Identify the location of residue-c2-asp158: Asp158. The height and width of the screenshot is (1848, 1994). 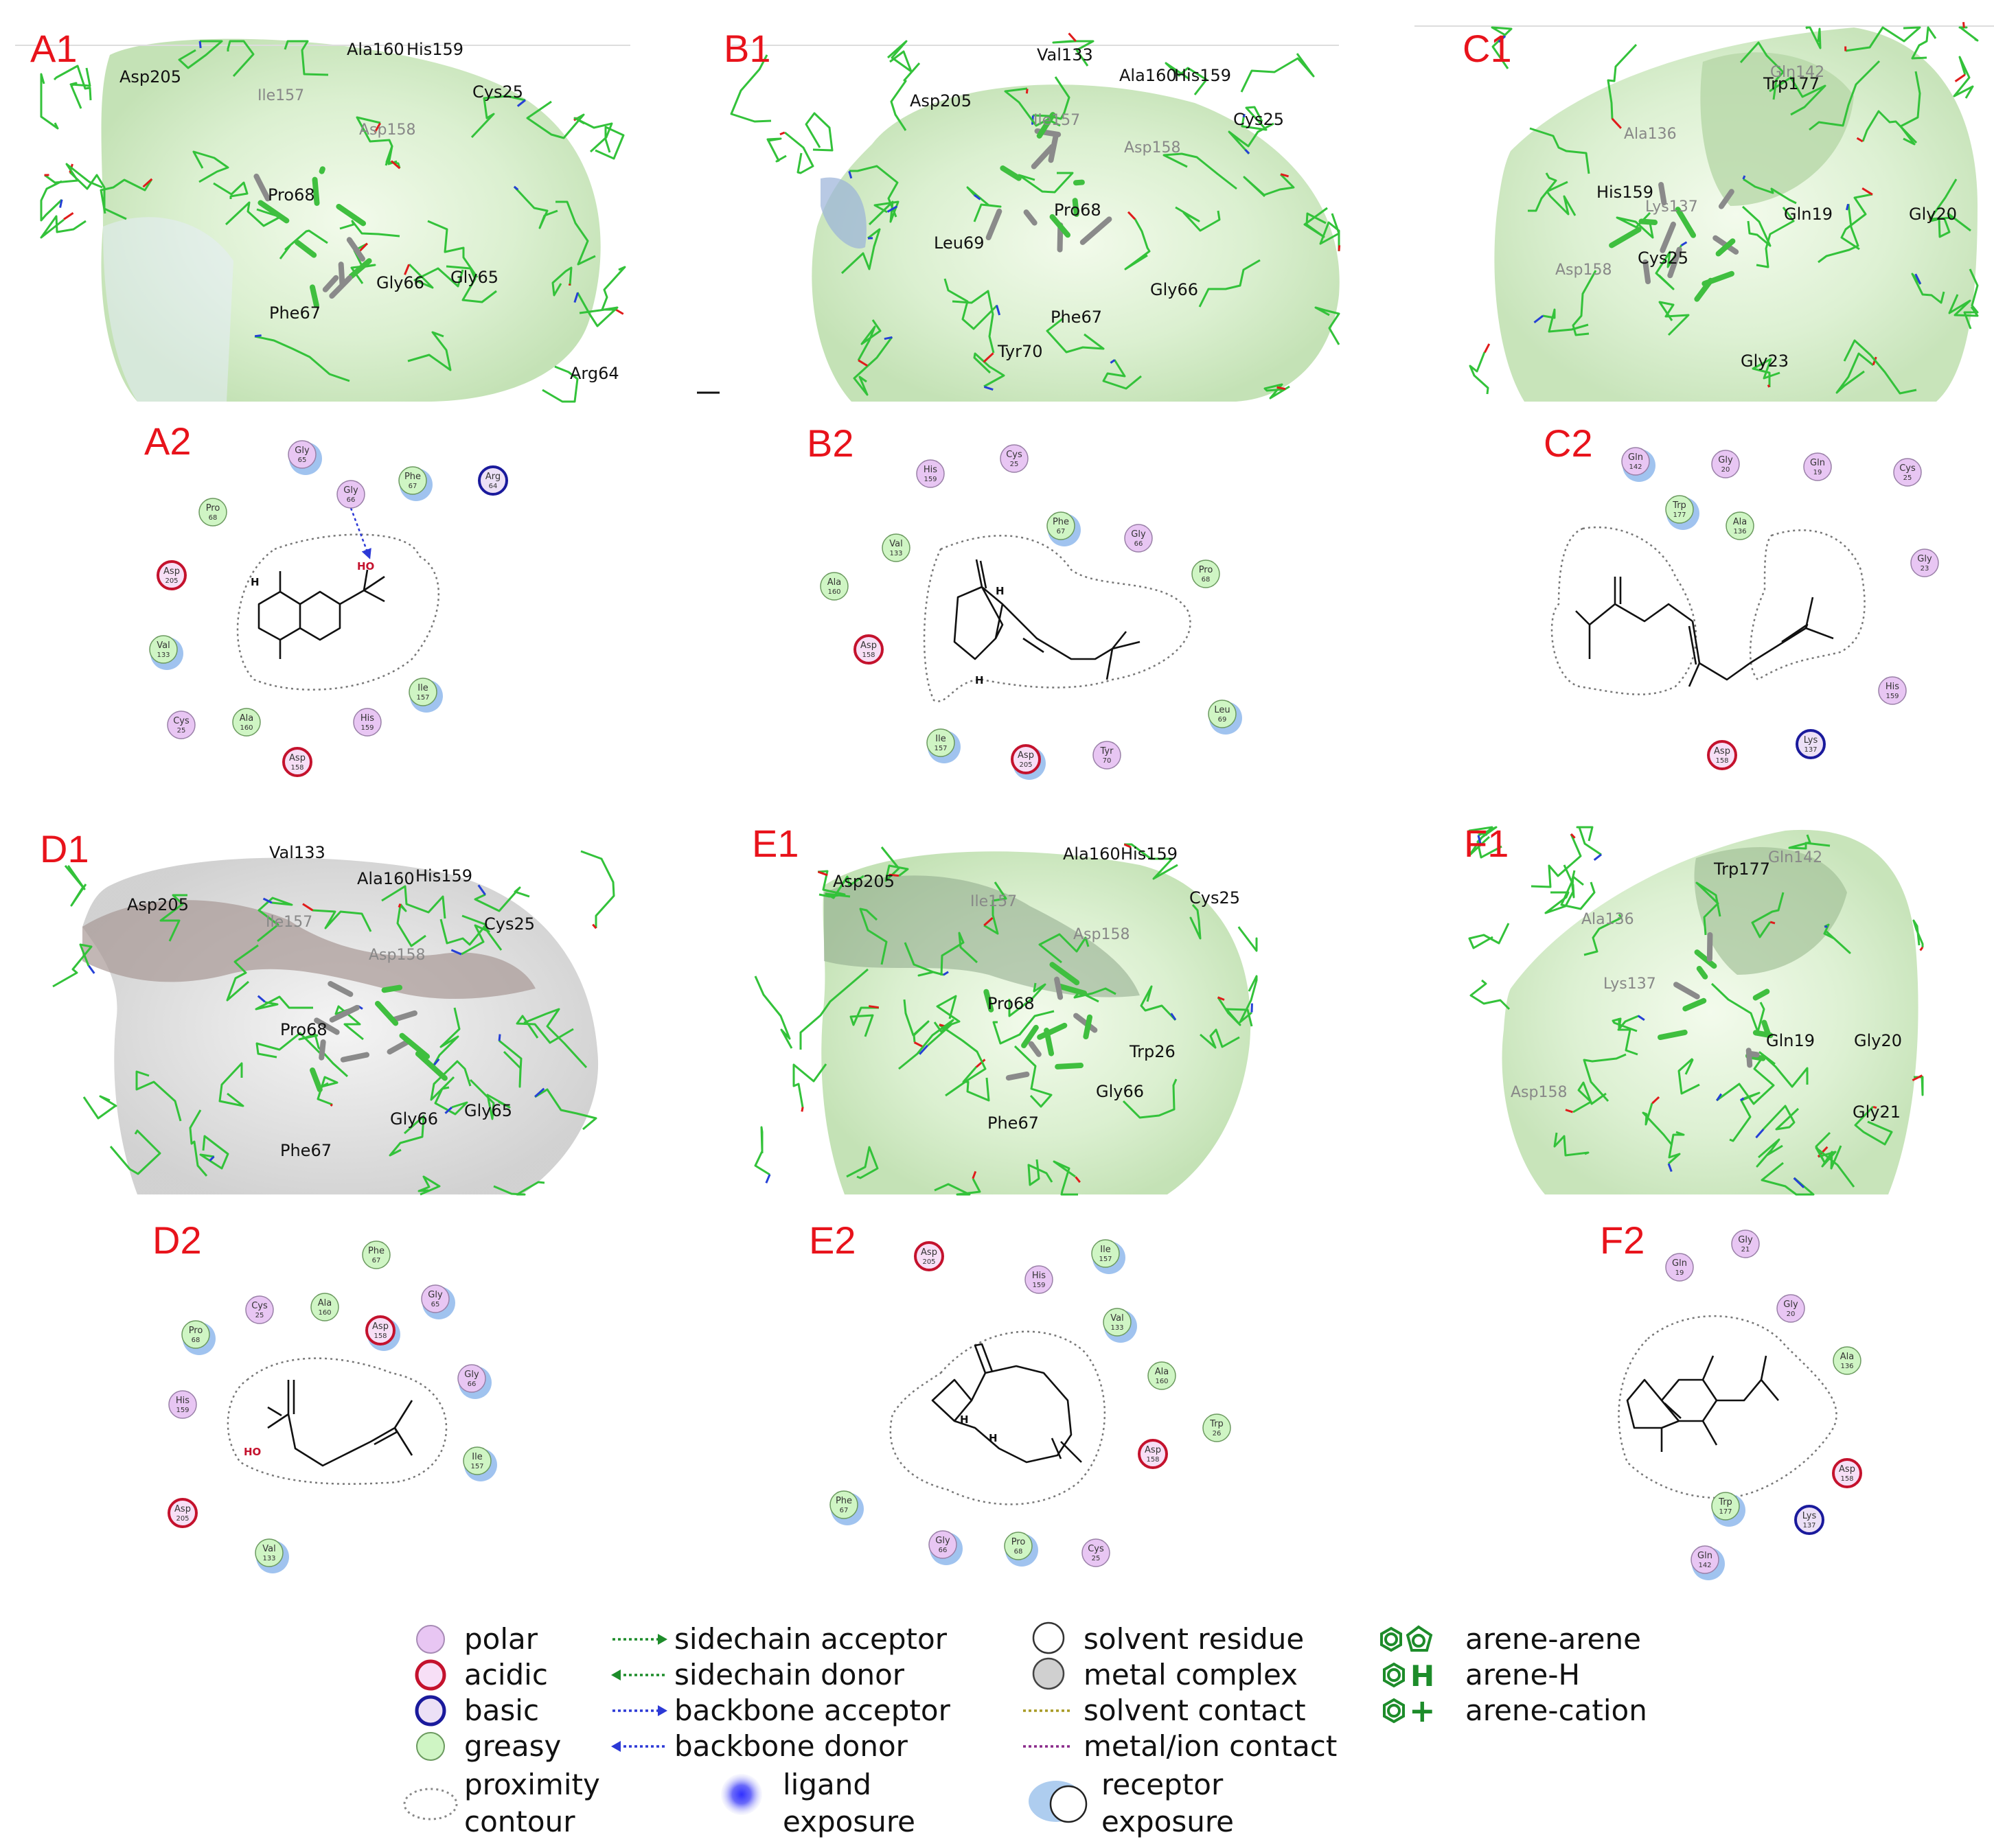
(1722, 755).